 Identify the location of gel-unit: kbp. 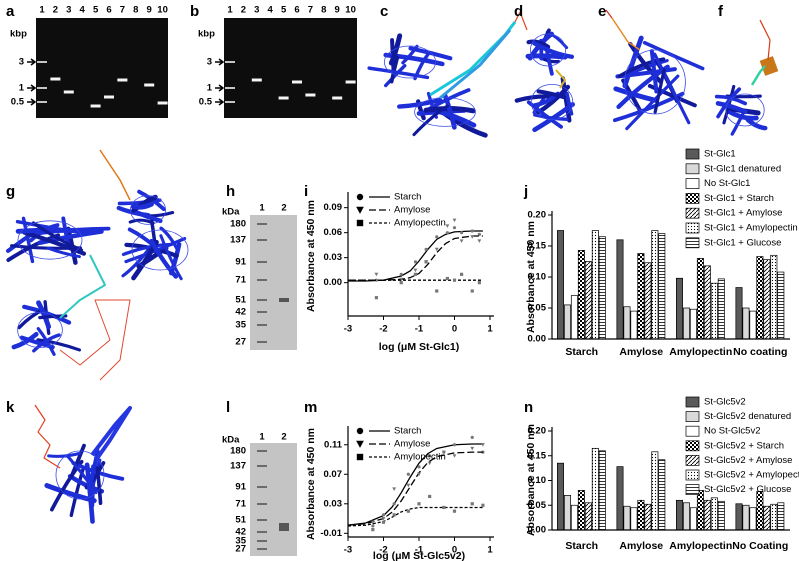
(18, 34).